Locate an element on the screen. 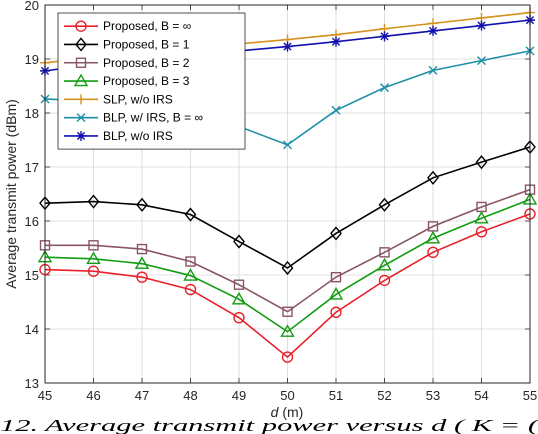 The height and width of the screenshot is (434, 538). legend-item: Proposed, B = 1 is located at coordinates (127, 44).